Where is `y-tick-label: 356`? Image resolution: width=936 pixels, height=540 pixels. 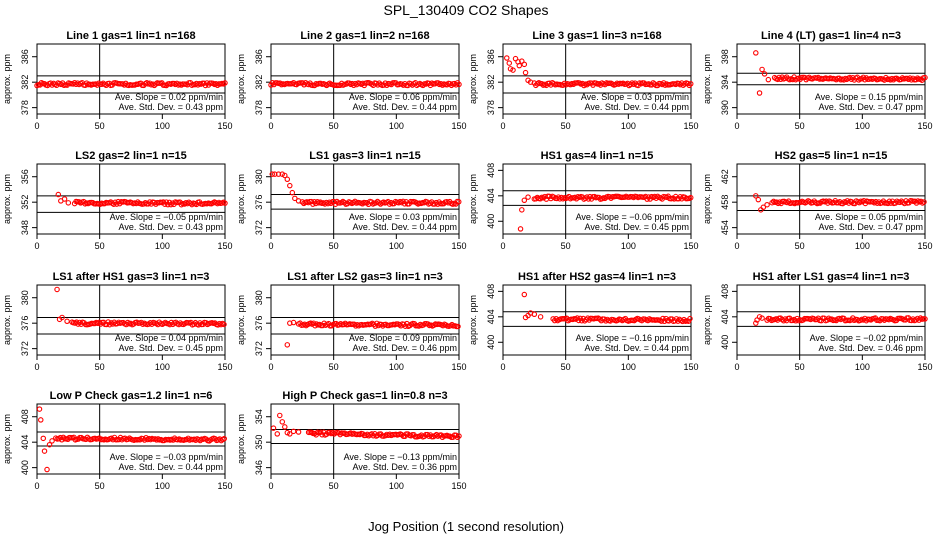
y-tick-label: 356 is located at coordinates (25, 176).